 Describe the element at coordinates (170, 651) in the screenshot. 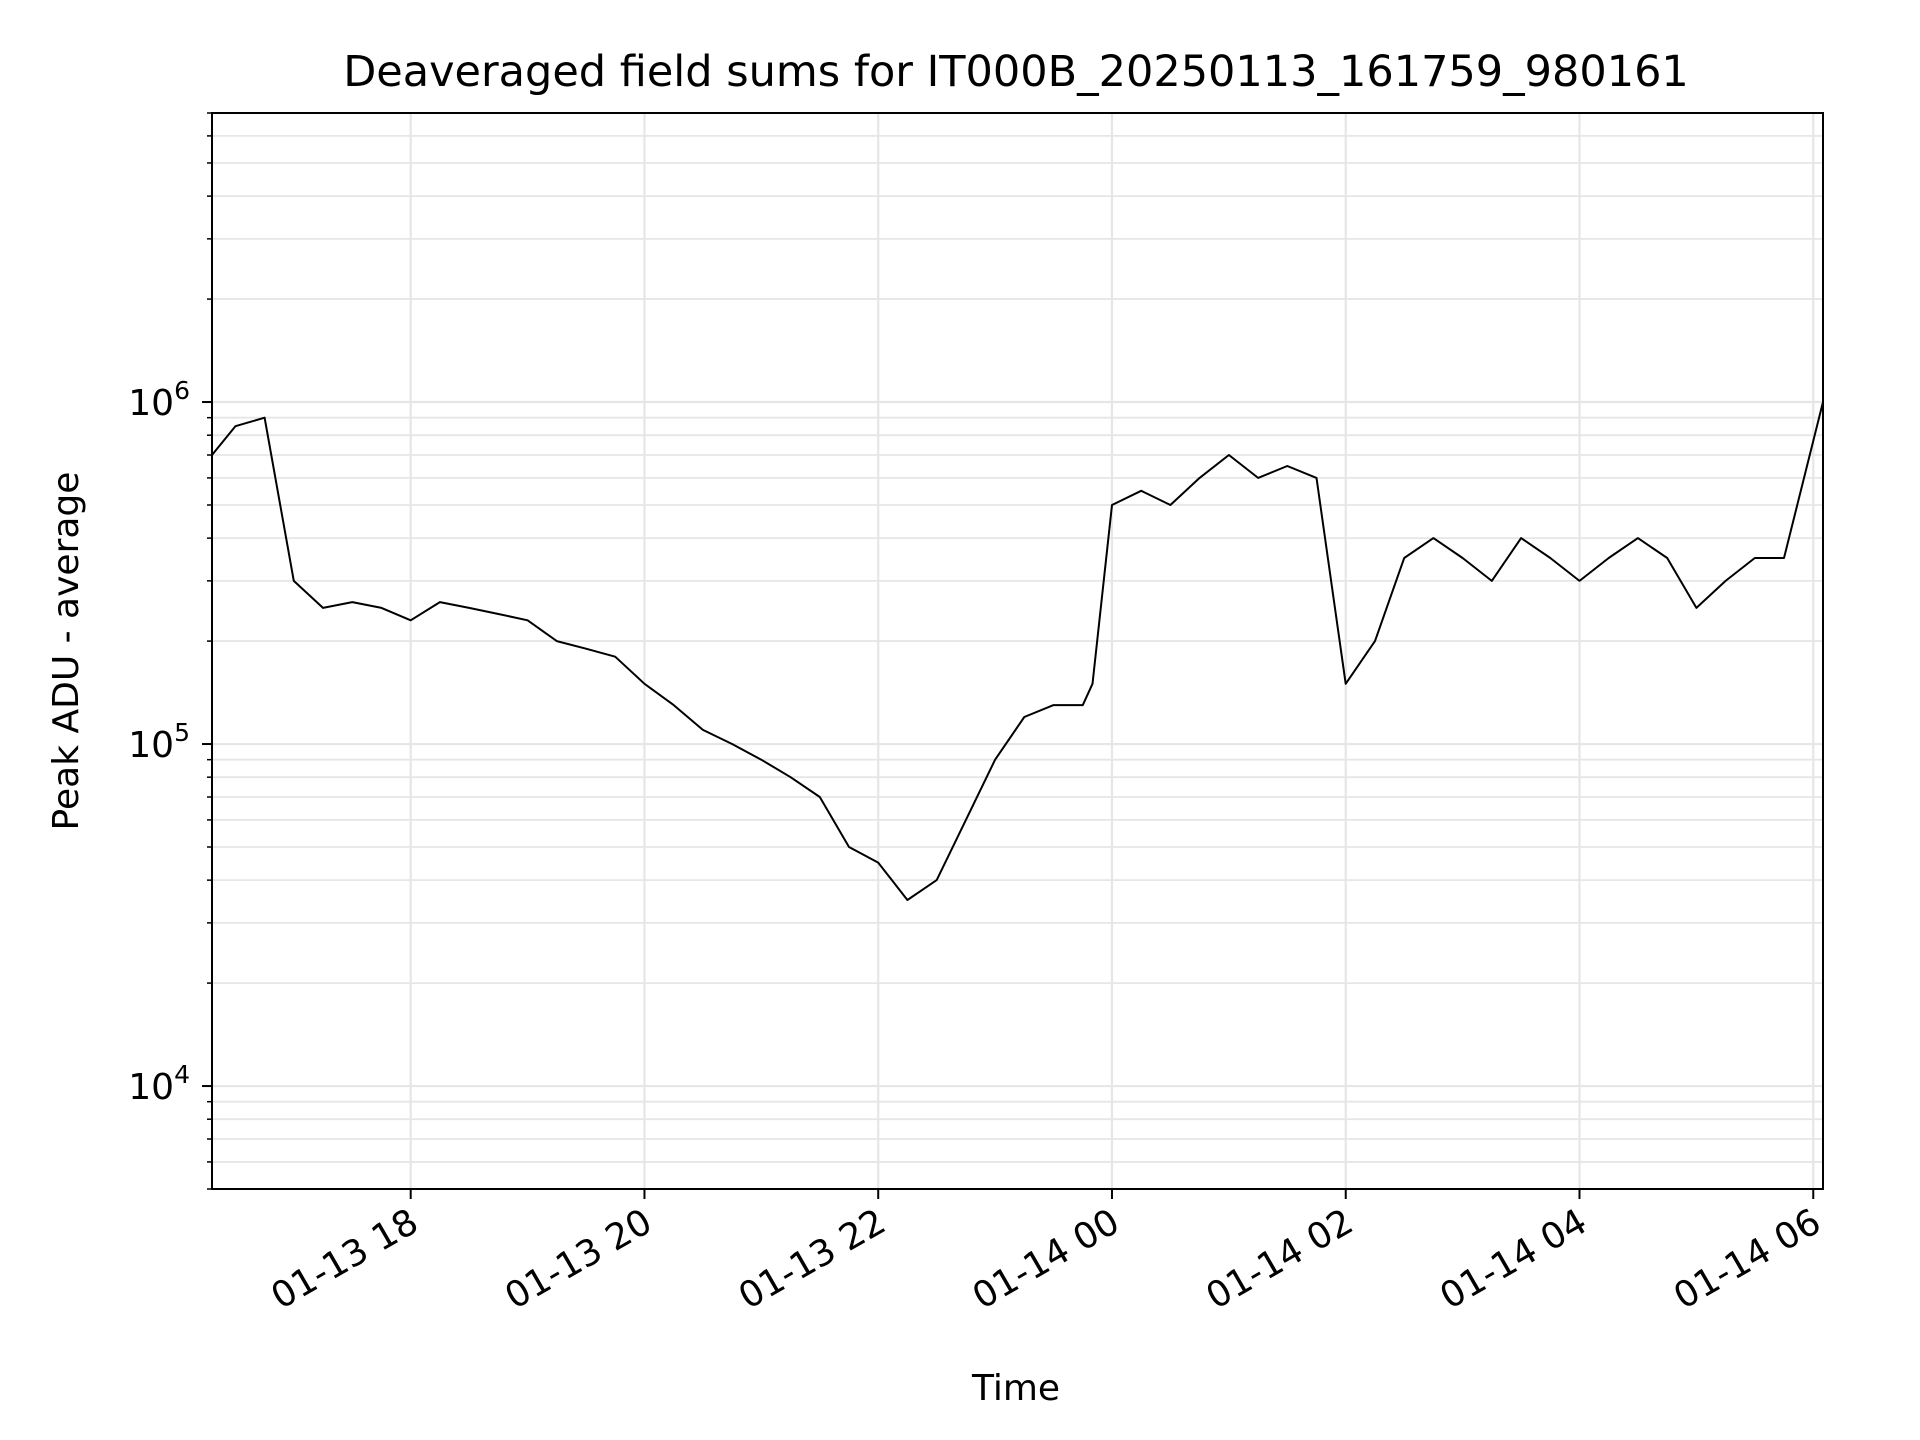

I see `y-axis-ticks: 10⁴ 10⁵ 10⁶` at that location.